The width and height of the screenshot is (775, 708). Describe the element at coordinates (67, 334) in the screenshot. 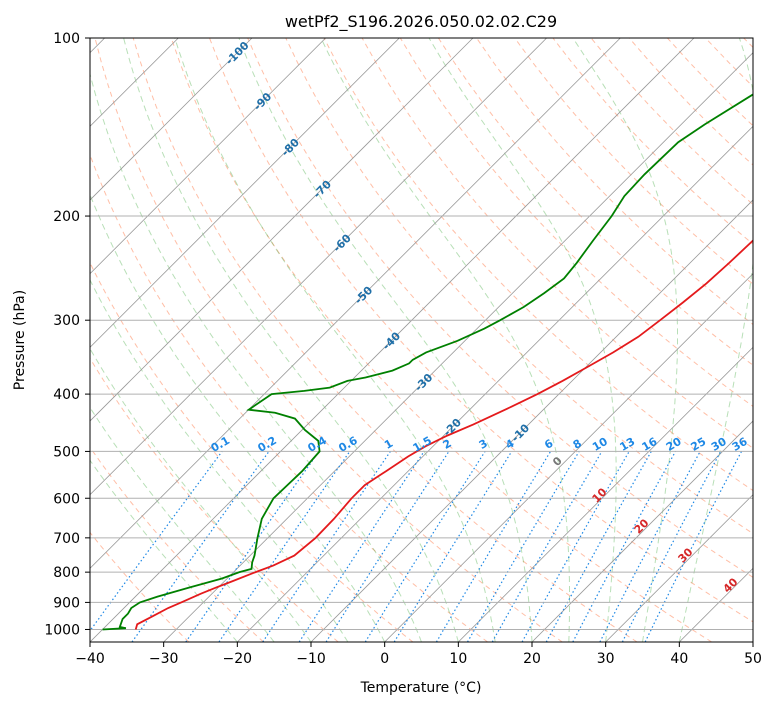

I see `y-axis: 100 200 300 400 500 600 700 800 900 1000` at that location.